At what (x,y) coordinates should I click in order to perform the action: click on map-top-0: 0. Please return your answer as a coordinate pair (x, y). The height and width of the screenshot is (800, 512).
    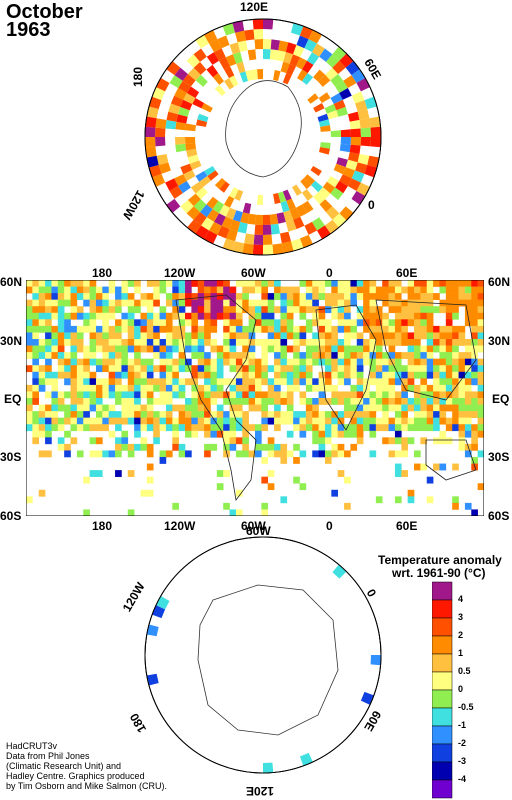
    Looking at the image, I should click on (329, 273).